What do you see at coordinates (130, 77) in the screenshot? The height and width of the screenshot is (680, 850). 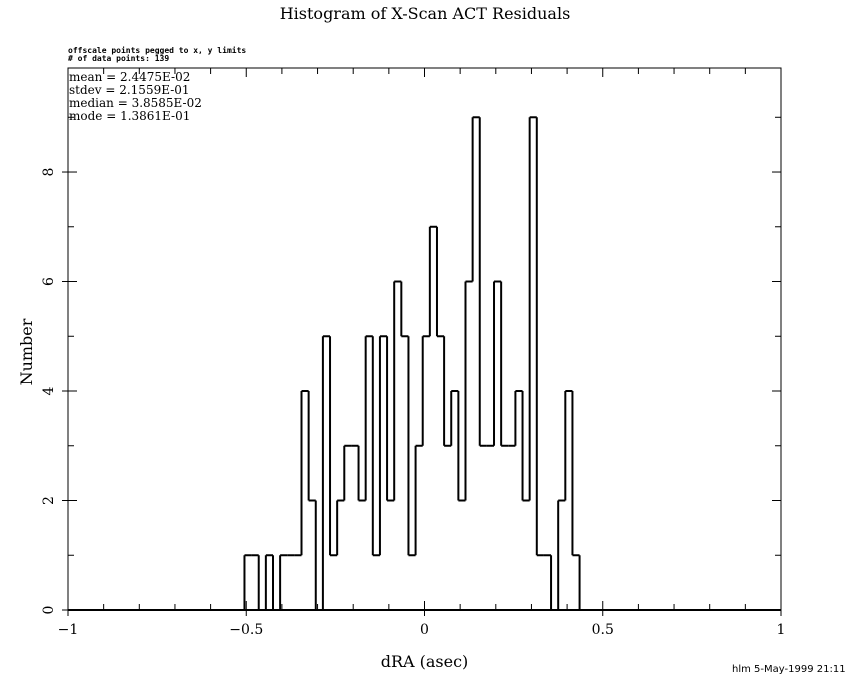 I see `stat-mean: mean = 2.4475E-02` at bounding box center [130, 77].